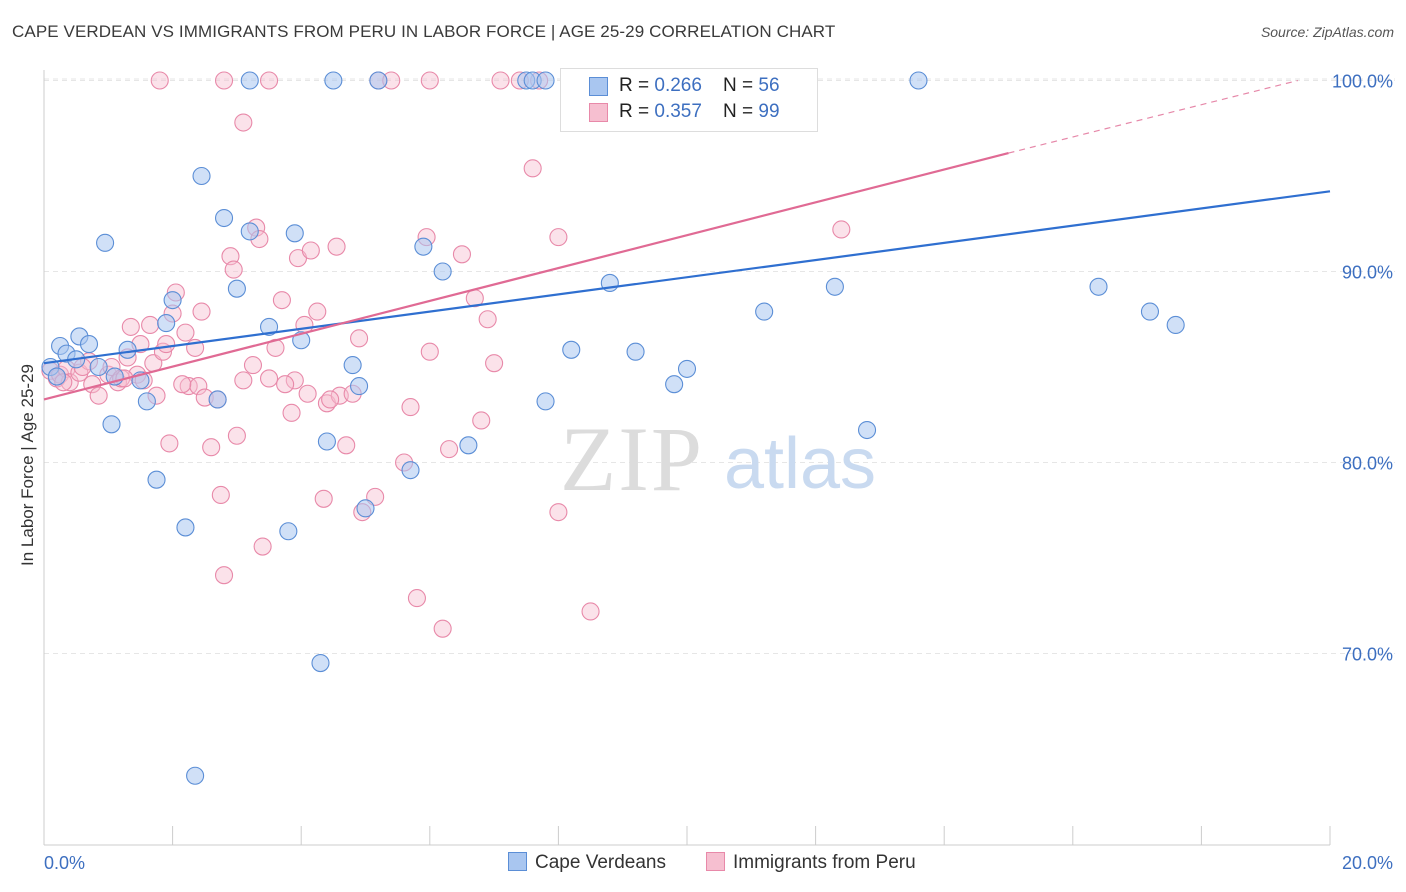  What do you see at coordinates (678, 111) in the screenshot?
I see `legend-r-value-pink: 0.357` at bounding box center [678, 111].